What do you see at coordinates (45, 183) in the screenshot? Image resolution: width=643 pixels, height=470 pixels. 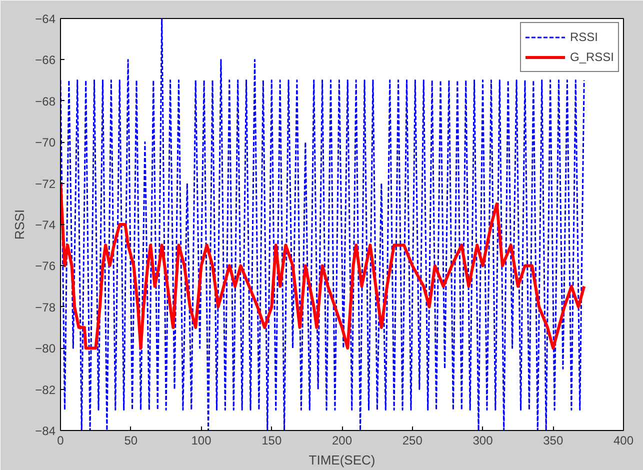 I see `y-tick-label: −72` at bounding box center [45, 183].